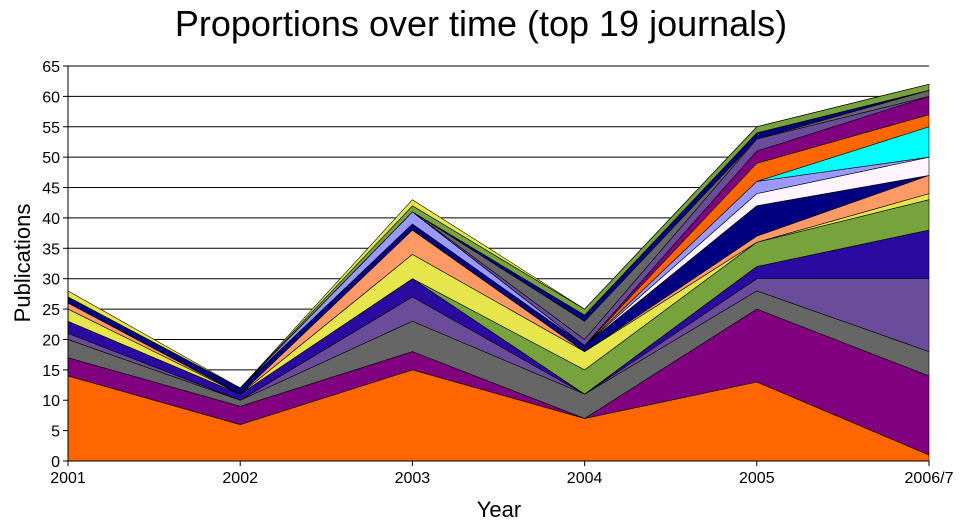  What do you see at coordinates (929, 478) in the screenshot?
I see `x-tick-label: 2006/7` at bounding box center [929, 478].